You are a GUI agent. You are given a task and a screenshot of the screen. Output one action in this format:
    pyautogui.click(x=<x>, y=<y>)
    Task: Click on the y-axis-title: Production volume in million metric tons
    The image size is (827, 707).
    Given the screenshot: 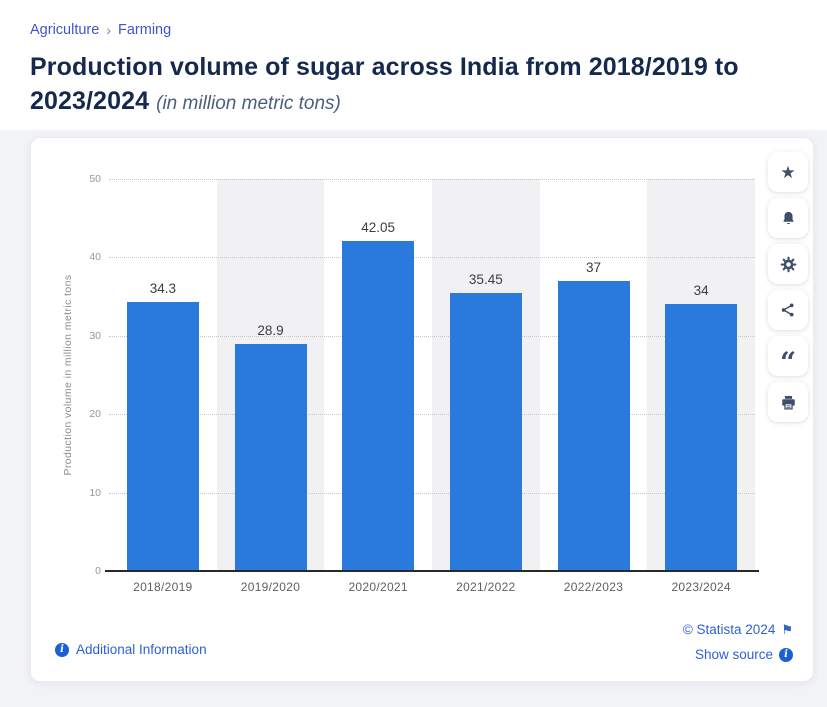 What is the action you would take?
    pyautogui.click(x=68, y=375)
    